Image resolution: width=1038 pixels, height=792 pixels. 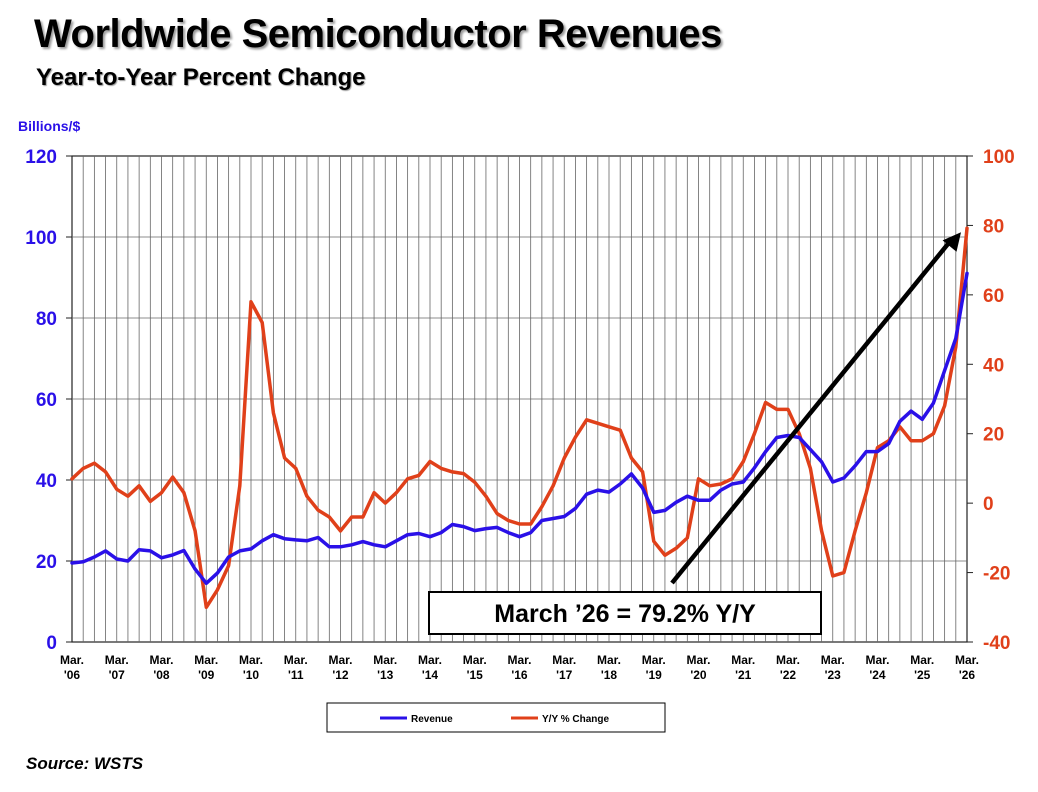 I want to click on legend: Revenue Y/Y % Change, so click(x=496, y=717).